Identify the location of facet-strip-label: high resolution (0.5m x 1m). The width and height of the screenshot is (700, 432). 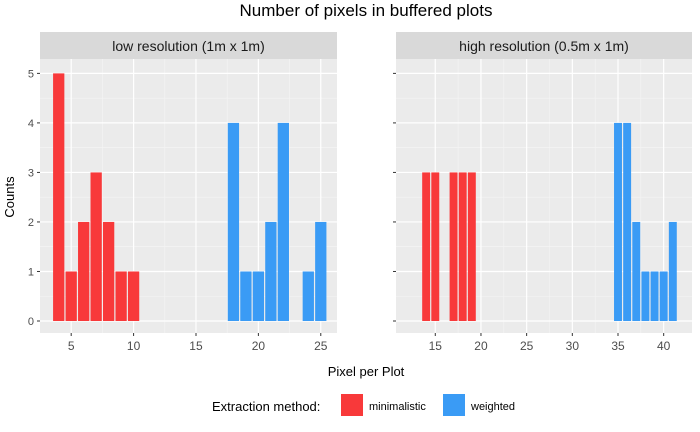
(544, 46).